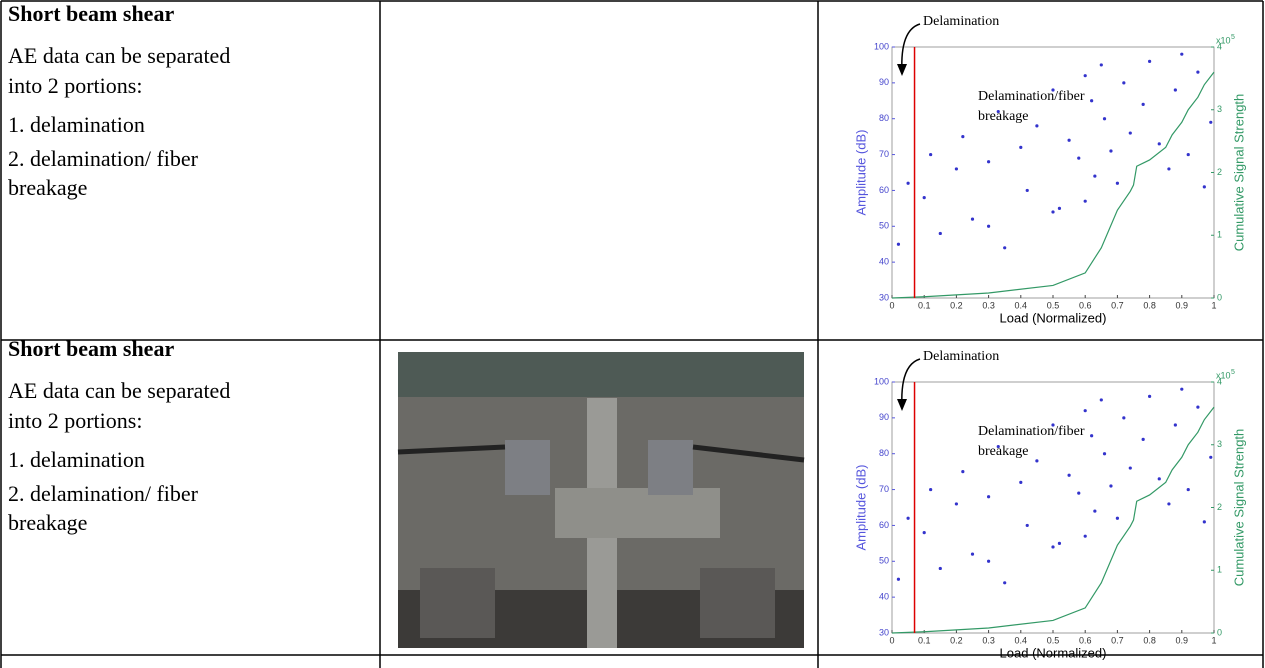 This screenshot has height=668, width=1265. Describe the element at coordinates (457, 603) in the screenshot. I see `photo-support` at that location.